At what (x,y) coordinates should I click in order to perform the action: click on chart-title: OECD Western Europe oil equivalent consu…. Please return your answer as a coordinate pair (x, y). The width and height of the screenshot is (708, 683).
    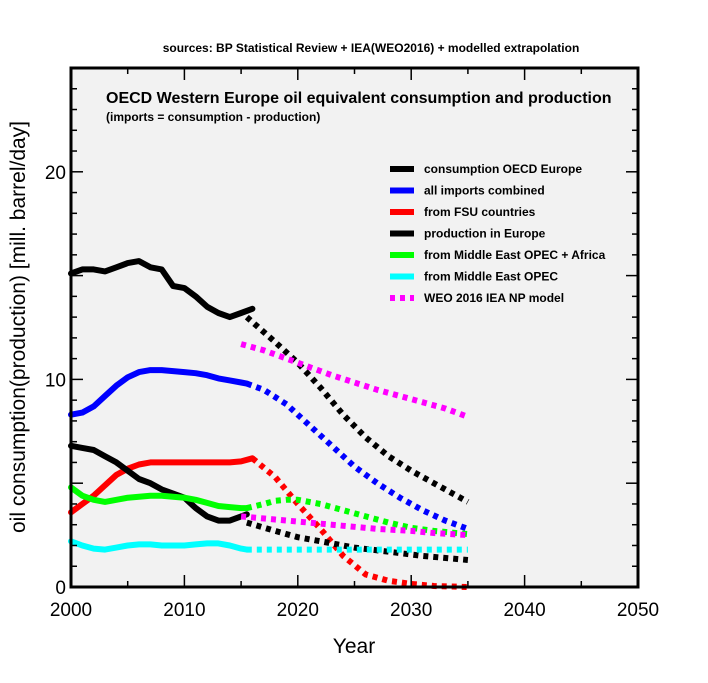
    Looking at the image, I should click on (359, 98).